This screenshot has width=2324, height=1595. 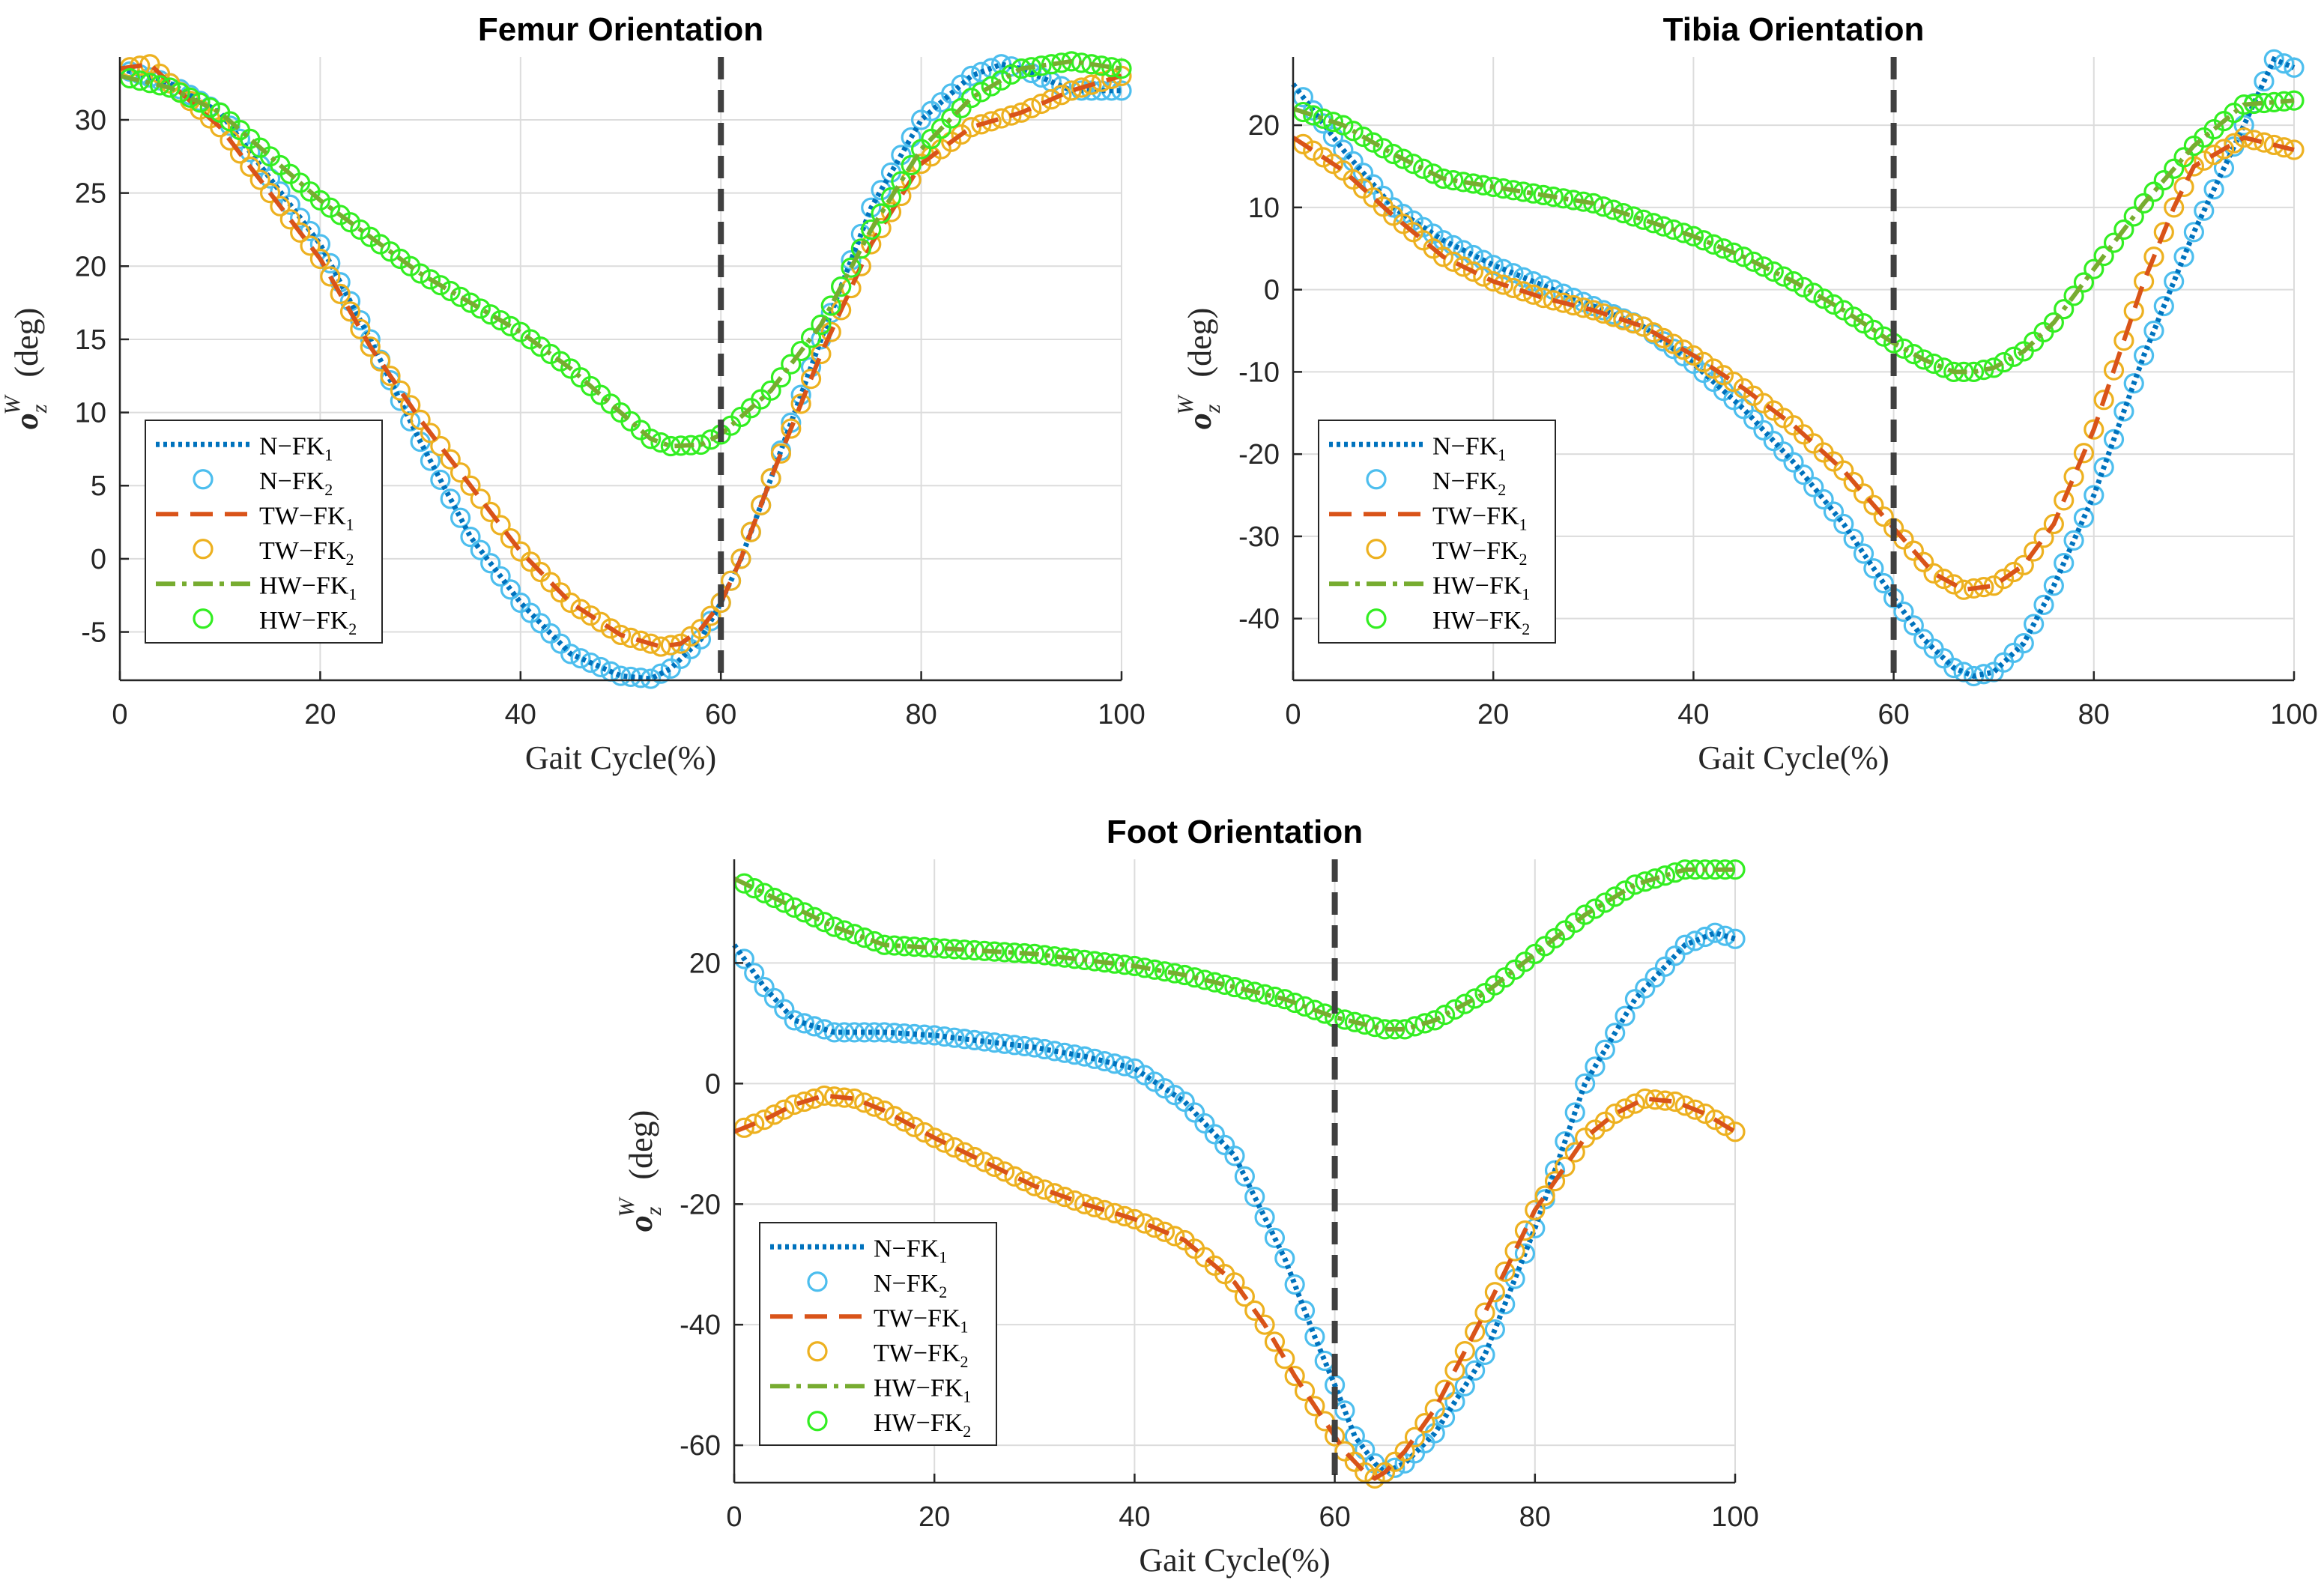 What do you see at coordinates (1430, 587) in the screenshot?
I see `legend-item-hw-fk1: HW−FK1` at bounding box center [1430, 587].